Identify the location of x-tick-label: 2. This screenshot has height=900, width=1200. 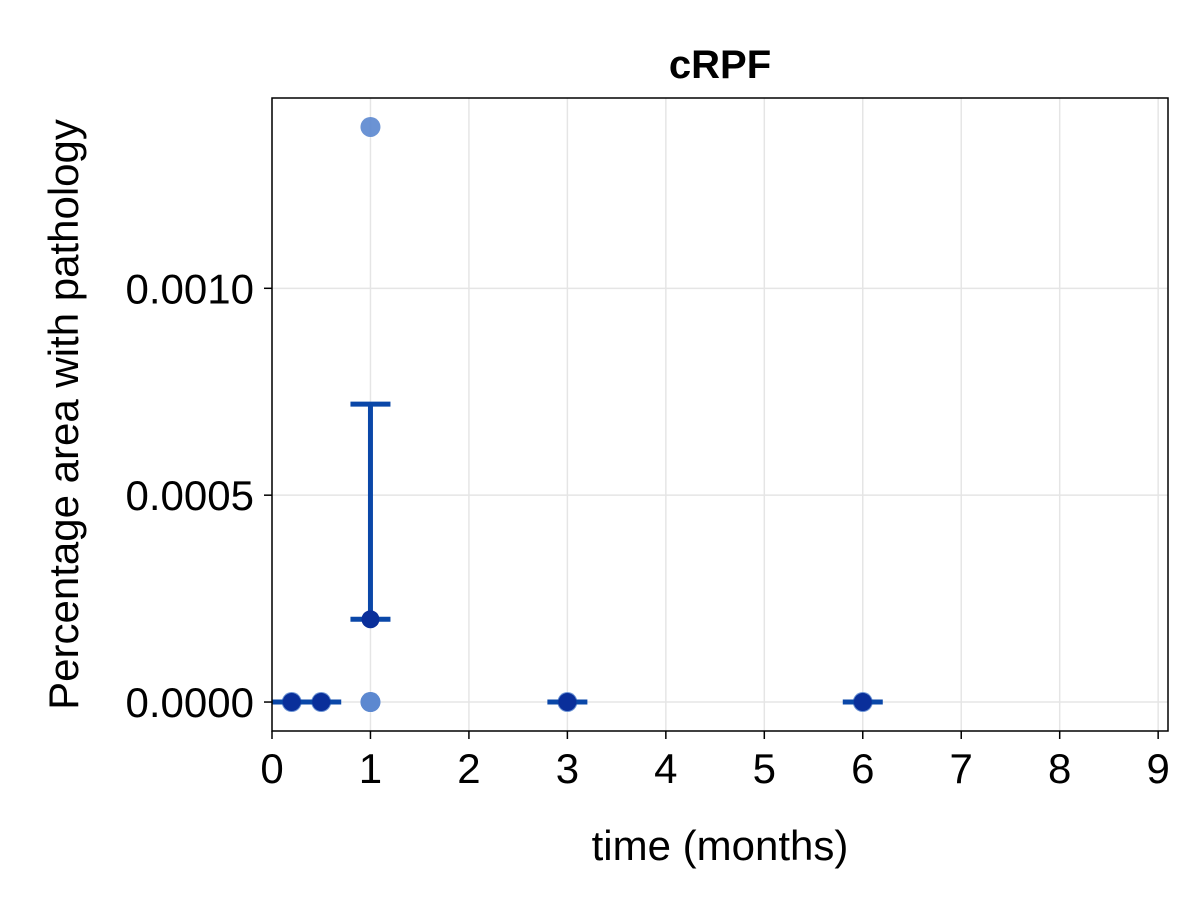
(468, 768).